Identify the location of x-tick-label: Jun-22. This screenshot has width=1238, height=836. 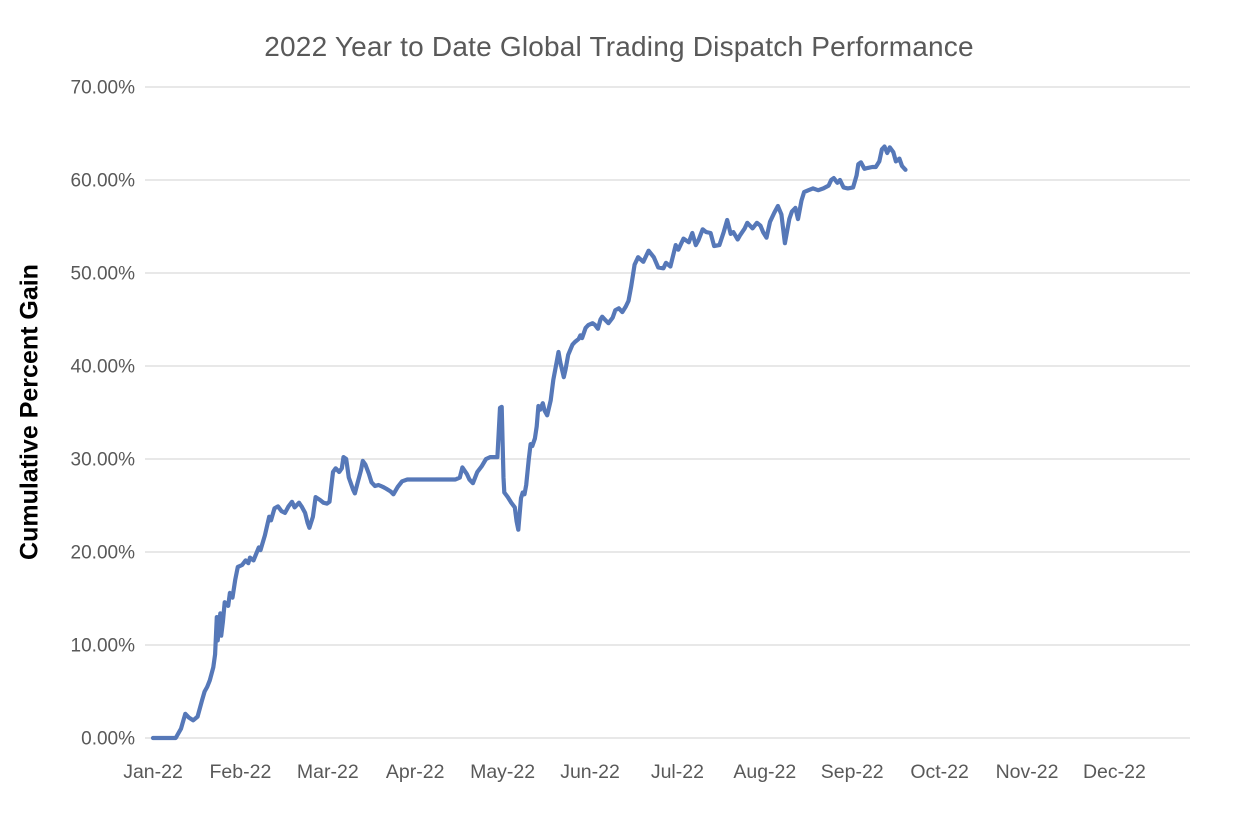
(590, 772).